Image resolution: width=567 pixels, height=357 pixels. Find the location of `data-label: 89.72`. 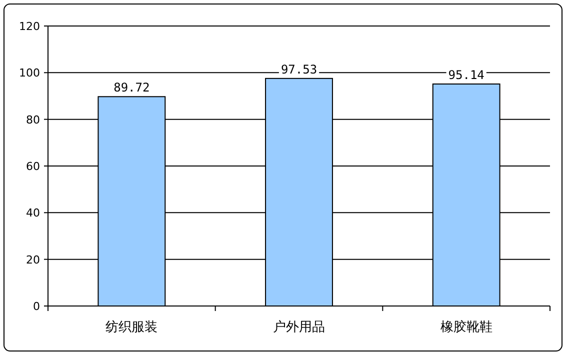

data-label: 89.72 is located at coordinates (132, 87).